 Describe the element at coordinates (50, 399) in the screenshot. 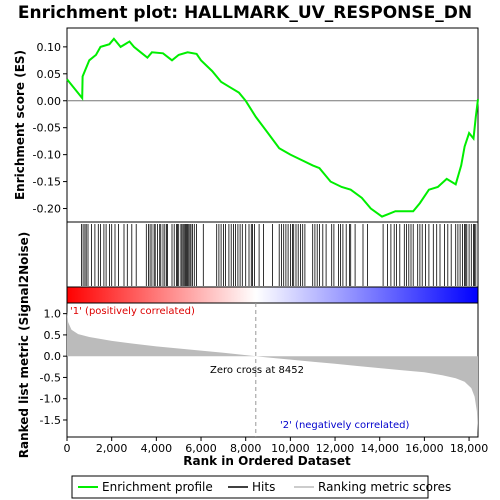

I see `metric-y-tick-label: -1.0` at that location.